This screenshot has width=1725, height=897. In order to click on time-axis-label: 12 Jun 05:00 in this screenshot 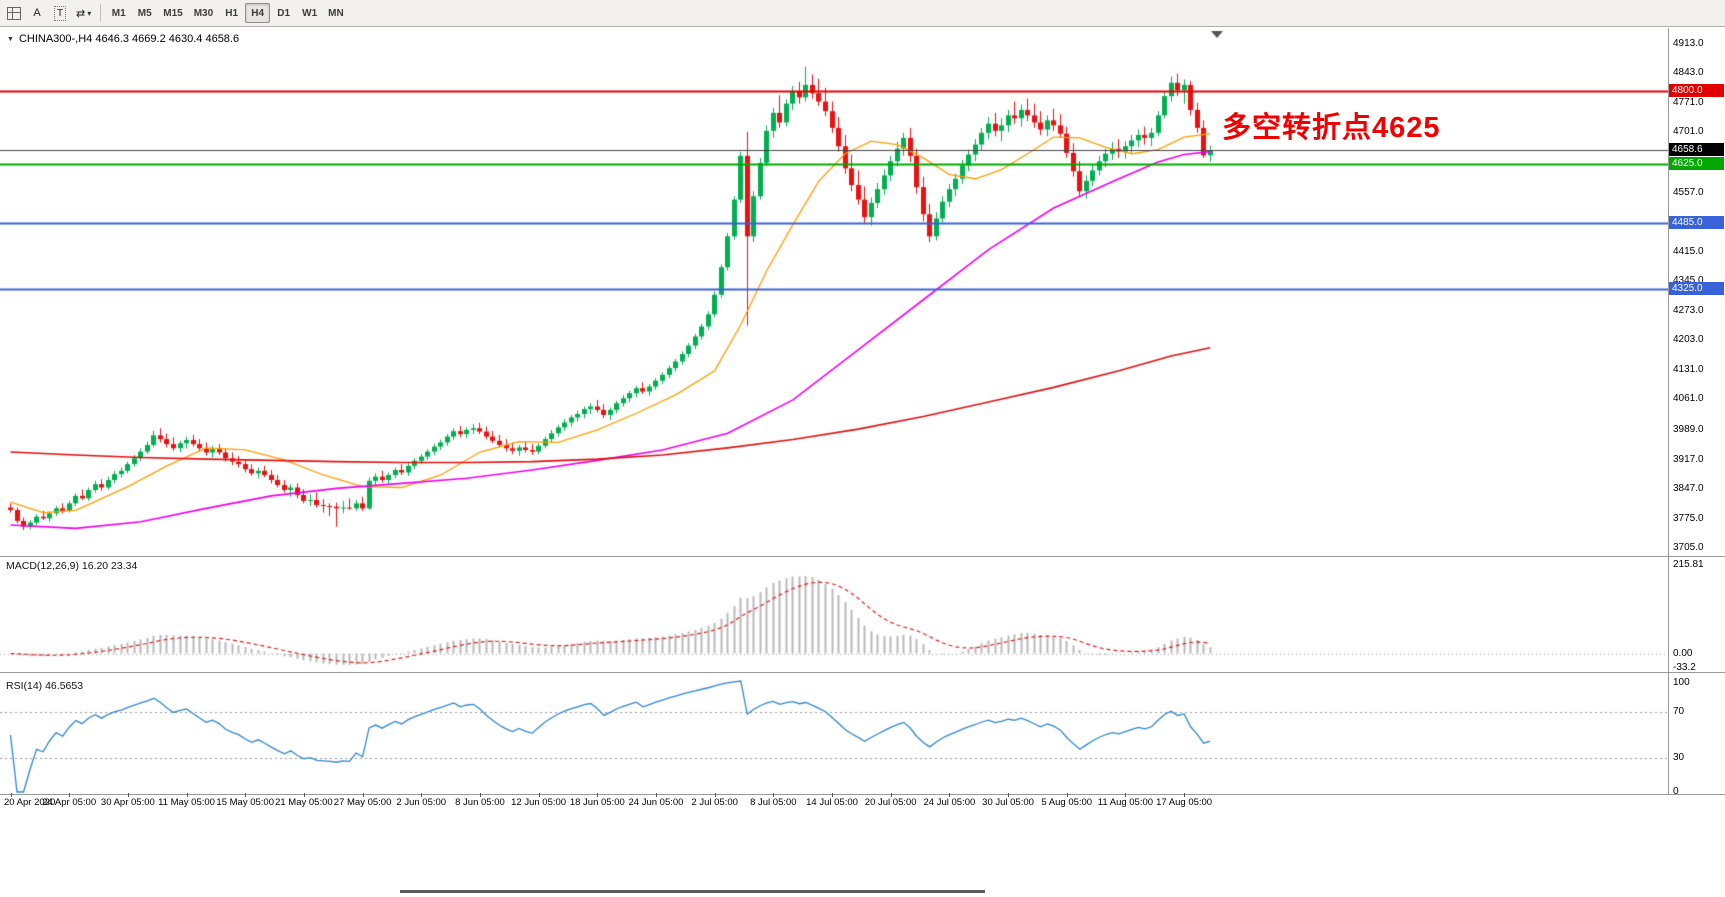, I will do `click(539, 802)`.